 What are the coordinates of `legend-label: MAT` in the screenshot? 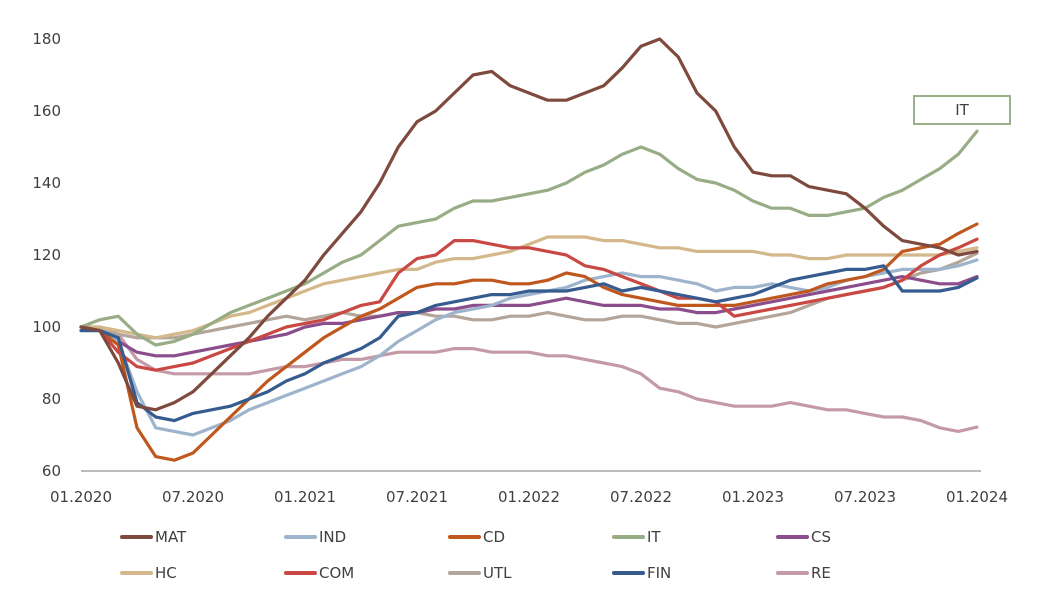 It's located at (171, 537).